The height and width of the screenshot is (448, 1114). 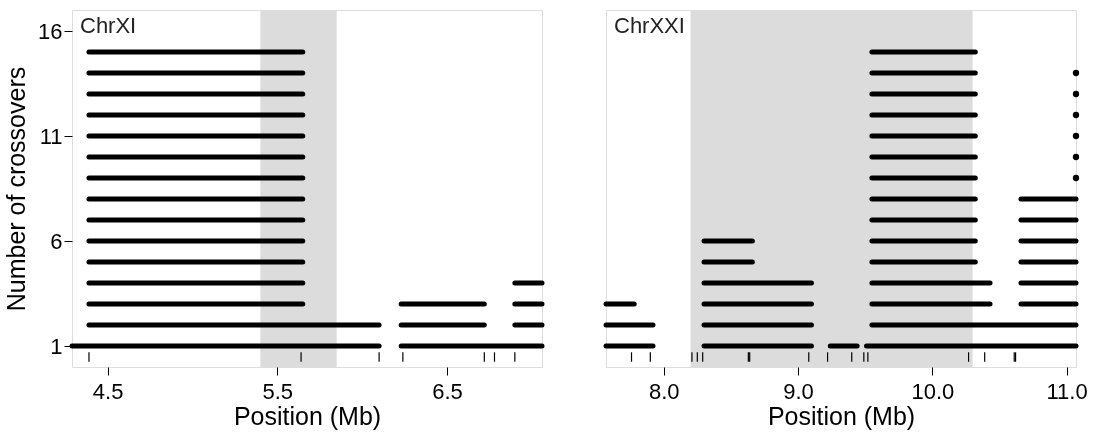 I want to click on y-tick-label: 16, so click(x=50, y=31).